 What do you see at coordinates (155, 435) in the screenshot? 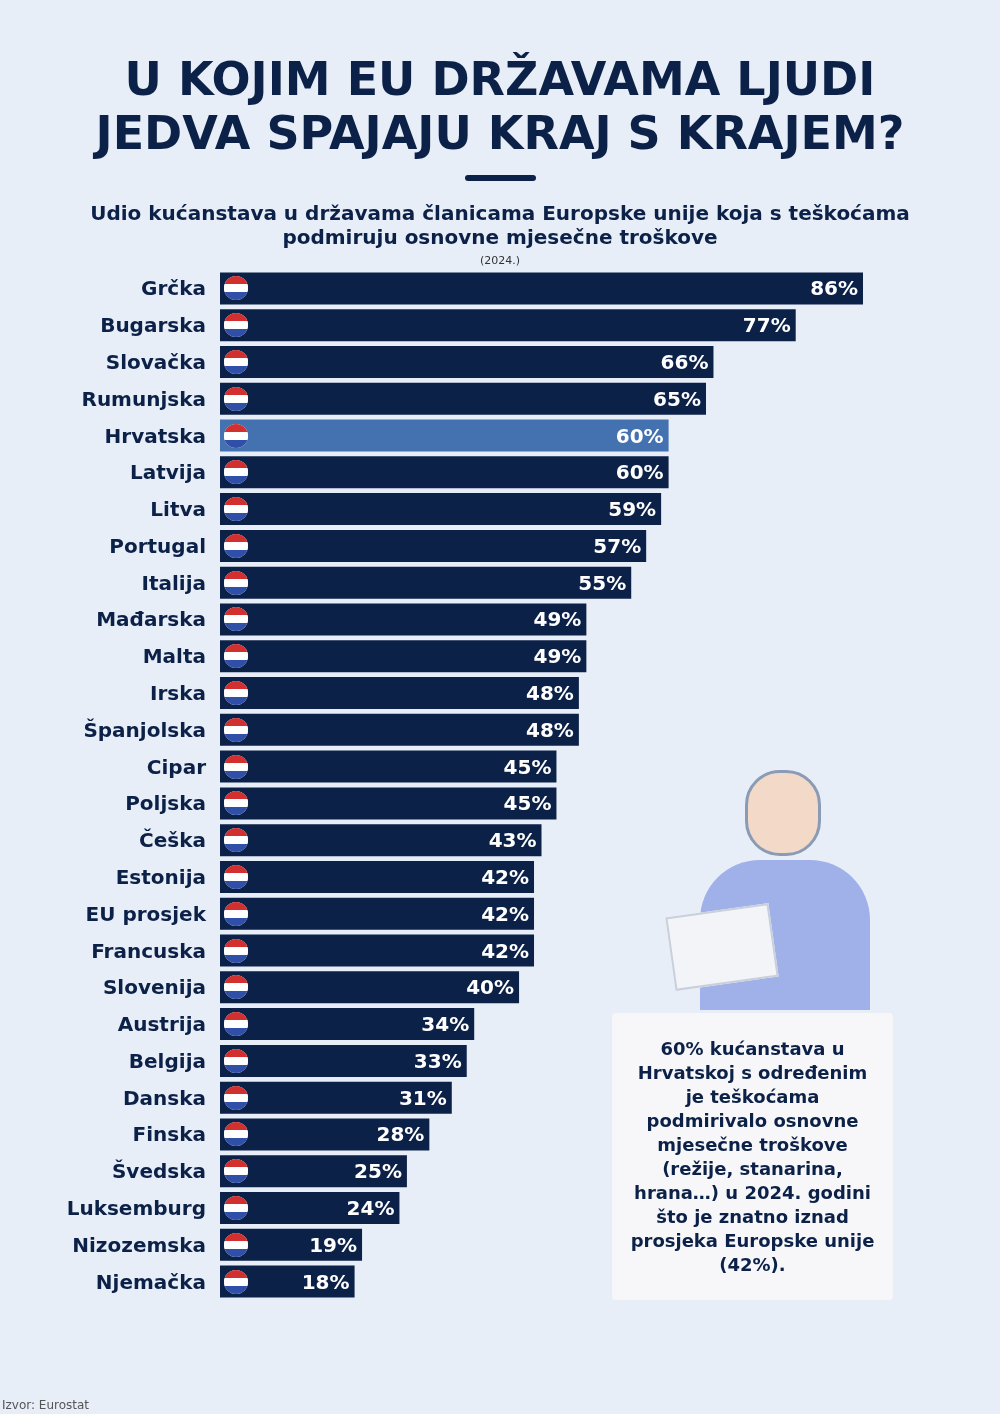
I see `y-tick-label: Hrvatska` at bounding box center [155, 435].